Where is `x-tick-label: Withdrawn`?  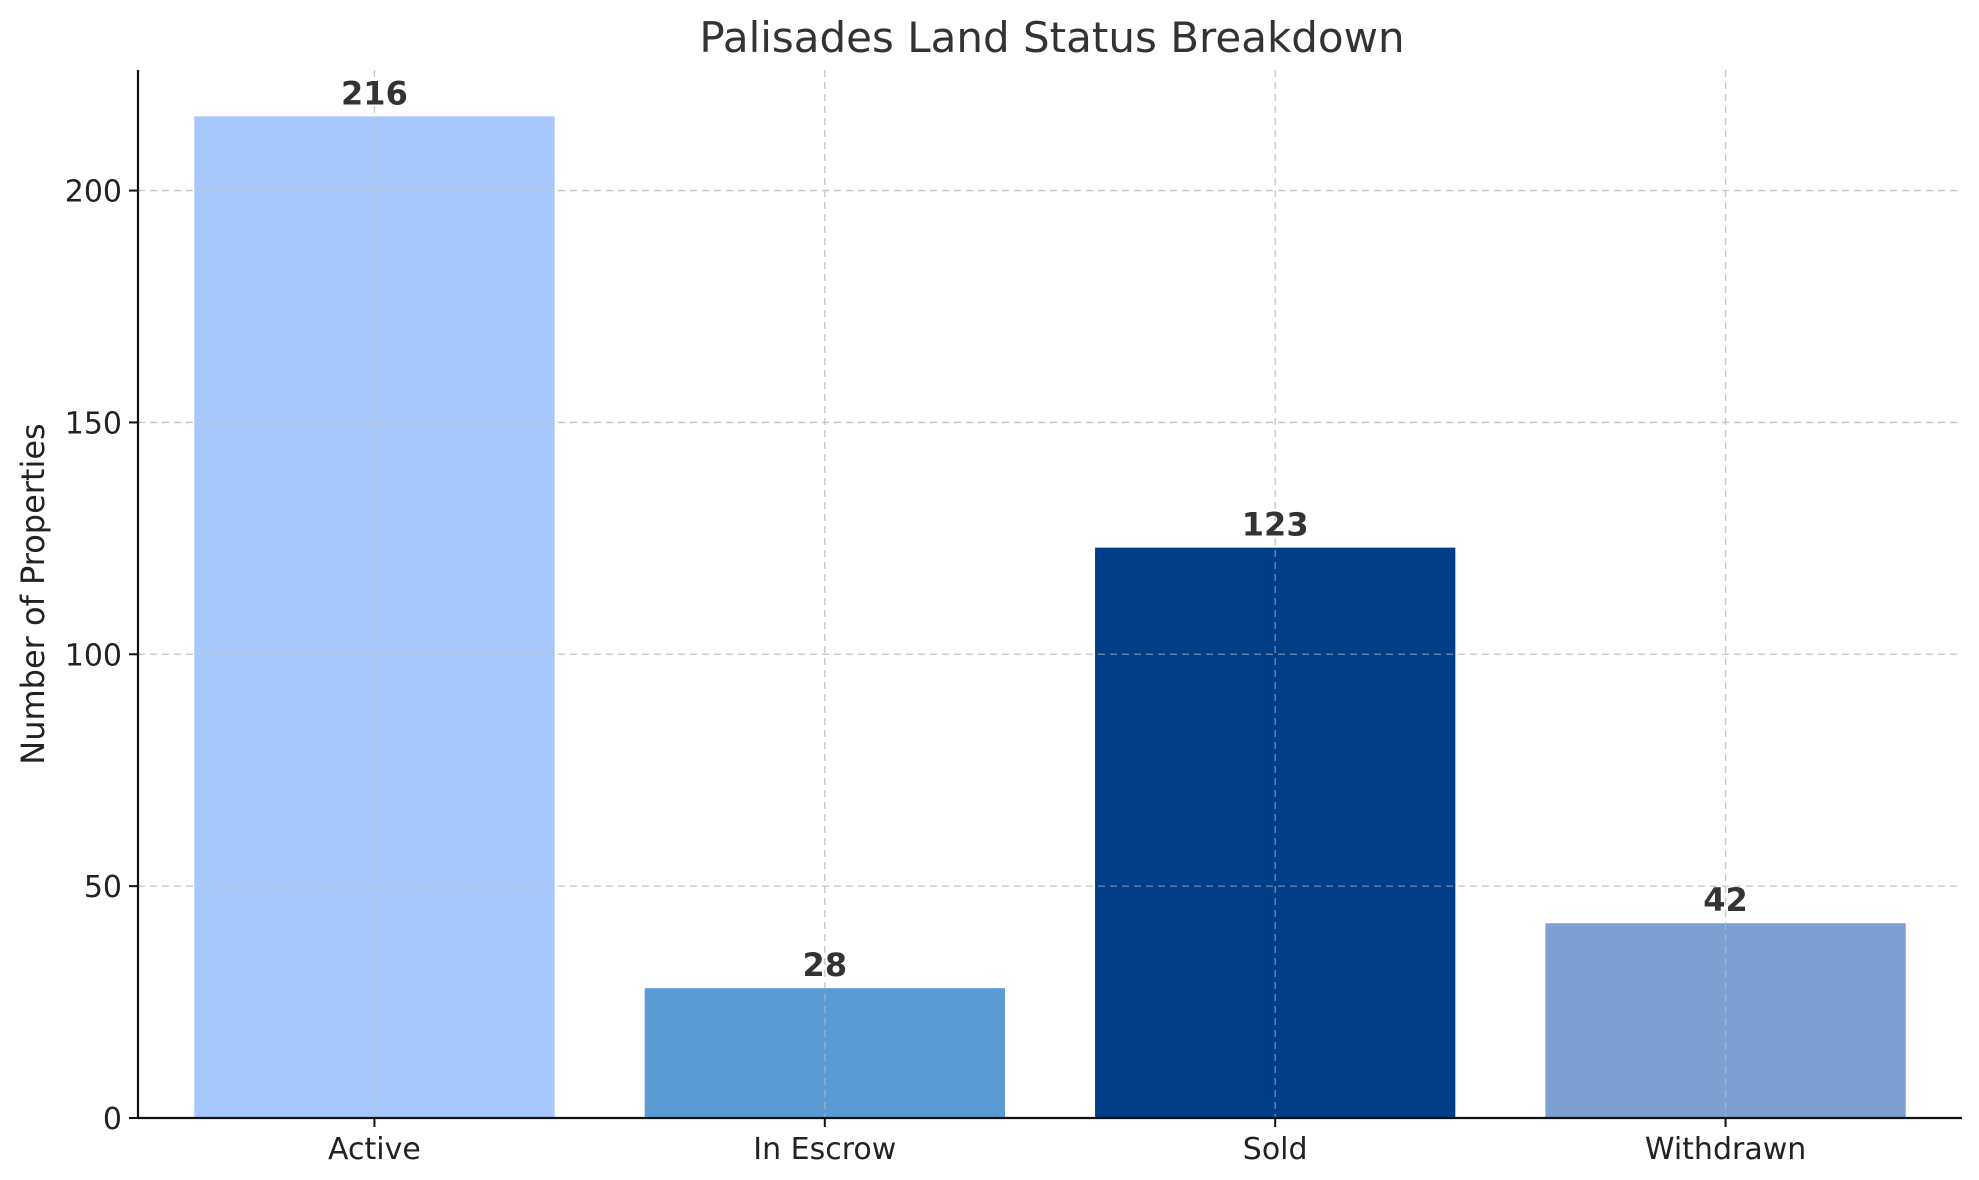 x-tick-label: Withdrawn is located at coordinates (1725, 1149).